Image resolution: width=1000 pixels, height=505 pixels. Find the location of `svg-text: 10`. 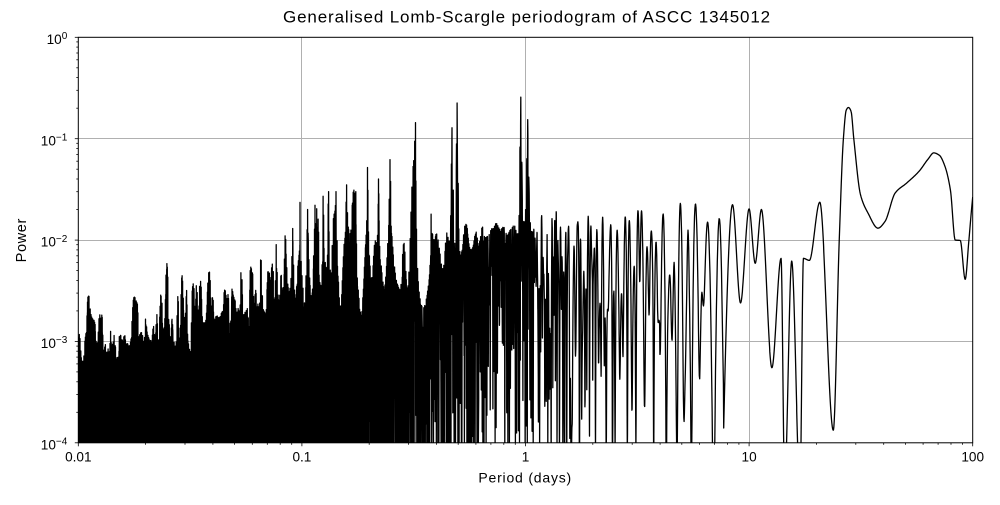

svg-text: 10 is located at coordinates (750, 456).